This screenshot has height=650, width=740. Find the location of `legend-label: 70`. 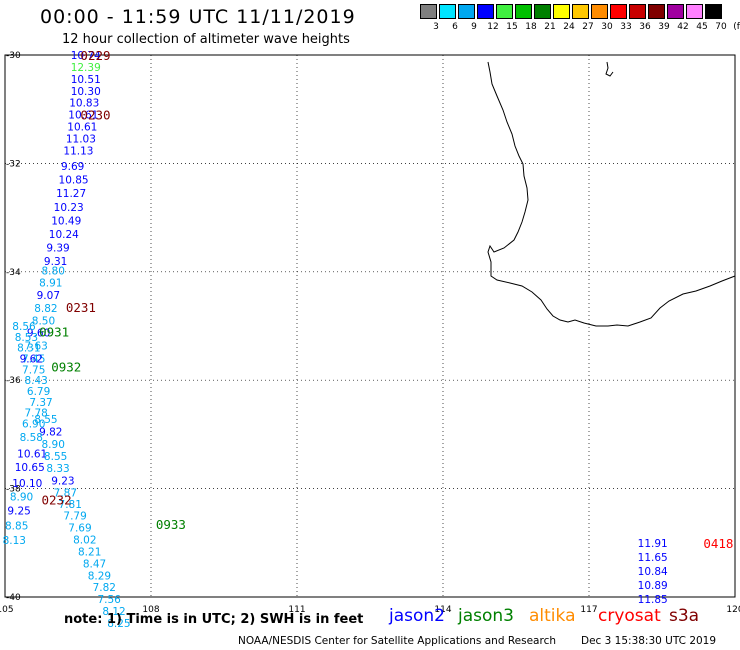

legend-label: 70 is located at coordinates (721, 27).